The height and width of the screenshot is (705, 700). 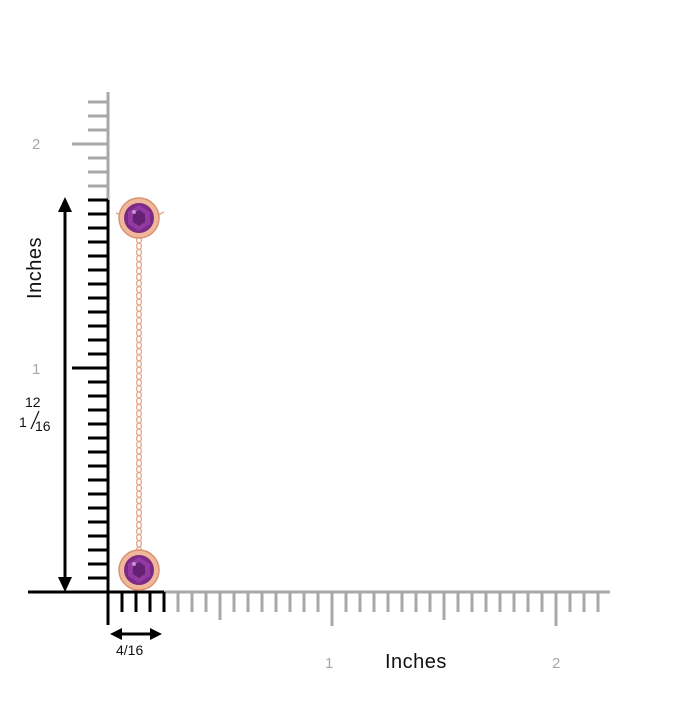 I want to click on height-denominator: 16, so click(x=43, y=426).